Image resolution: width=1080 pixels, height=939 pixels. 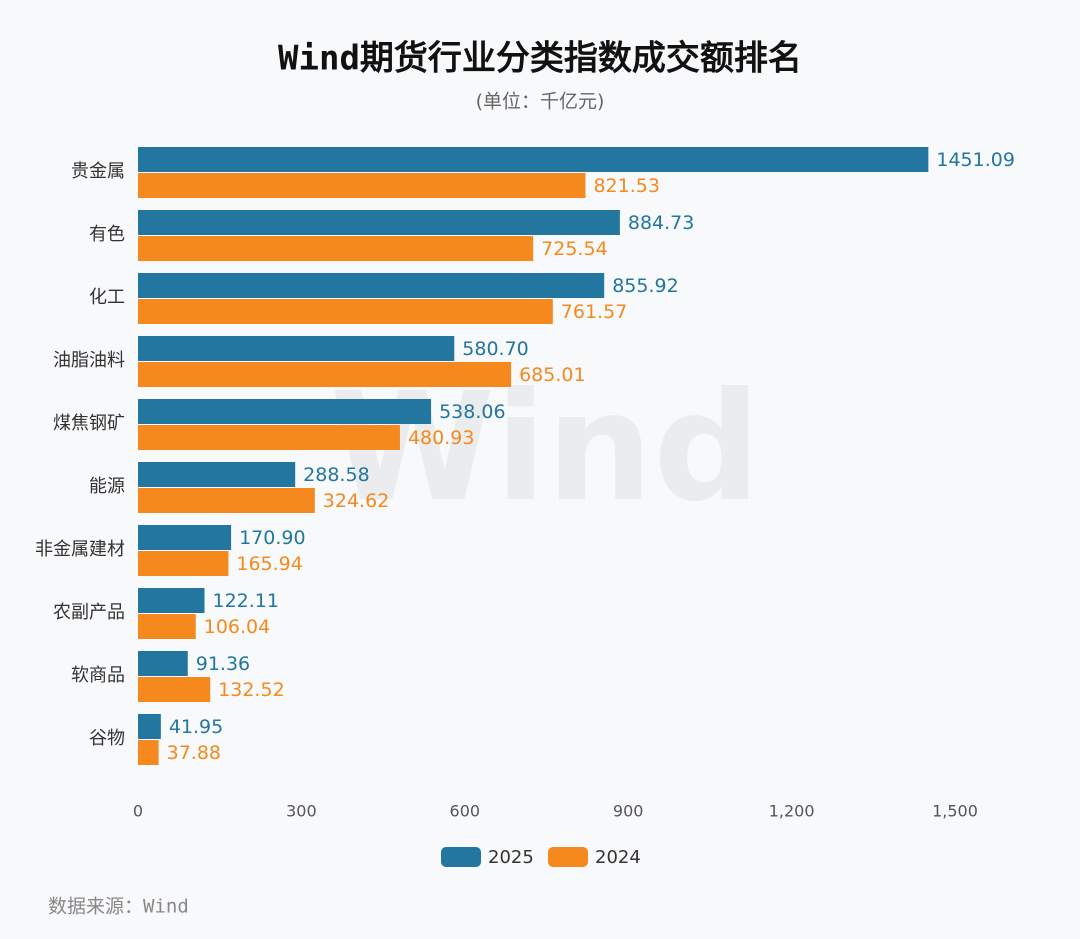 What do you see at coordinates (89, 612) in the screenshot?
I see `y-tick-label: 农副产品` at bounding box center [89, 612].